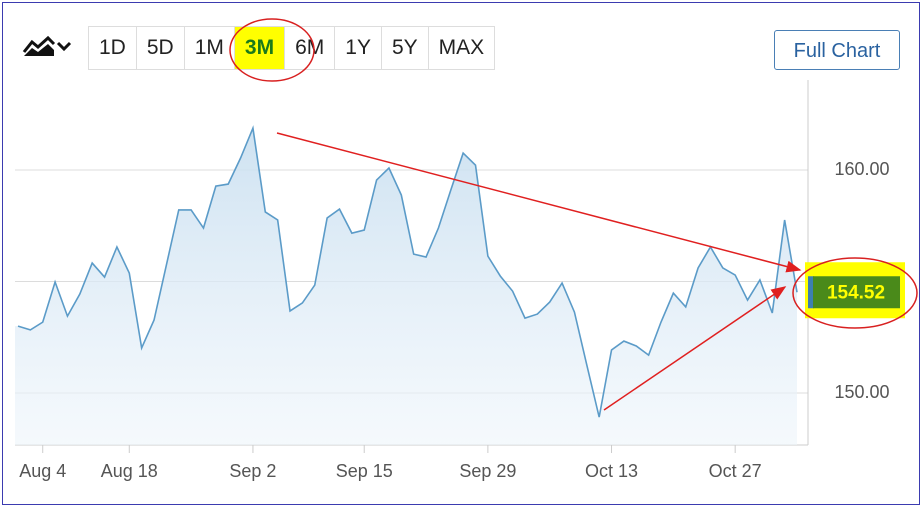 Image resolution: width=924 pixels, height=509 pixels. What do you see at coordinates (47, 45) in the screenshot?
I see `chart-type-icon` at bounding box center [47, 45].